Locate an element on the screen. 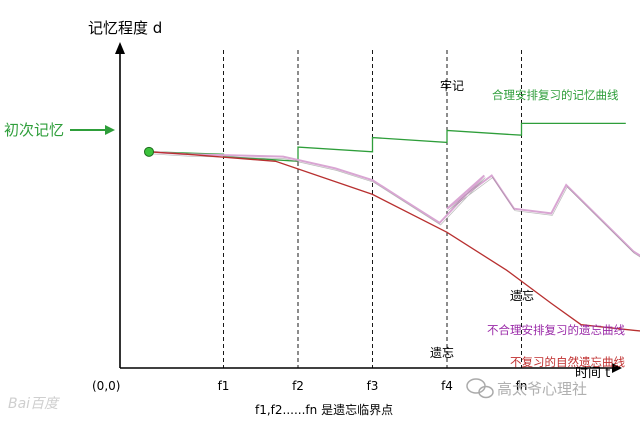  origin-label: (0,0) is located at coordinates (106, 386).